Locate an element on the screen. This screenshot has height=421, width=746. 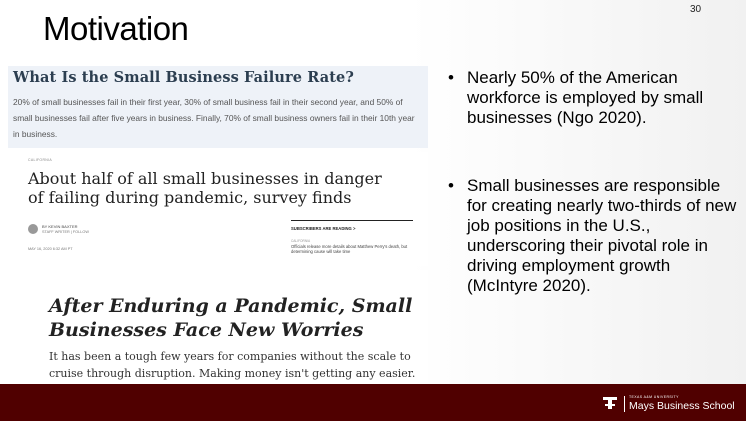
clip-heading: What Is the Small Business Failure Rate? is located at coordinates (183, 77).